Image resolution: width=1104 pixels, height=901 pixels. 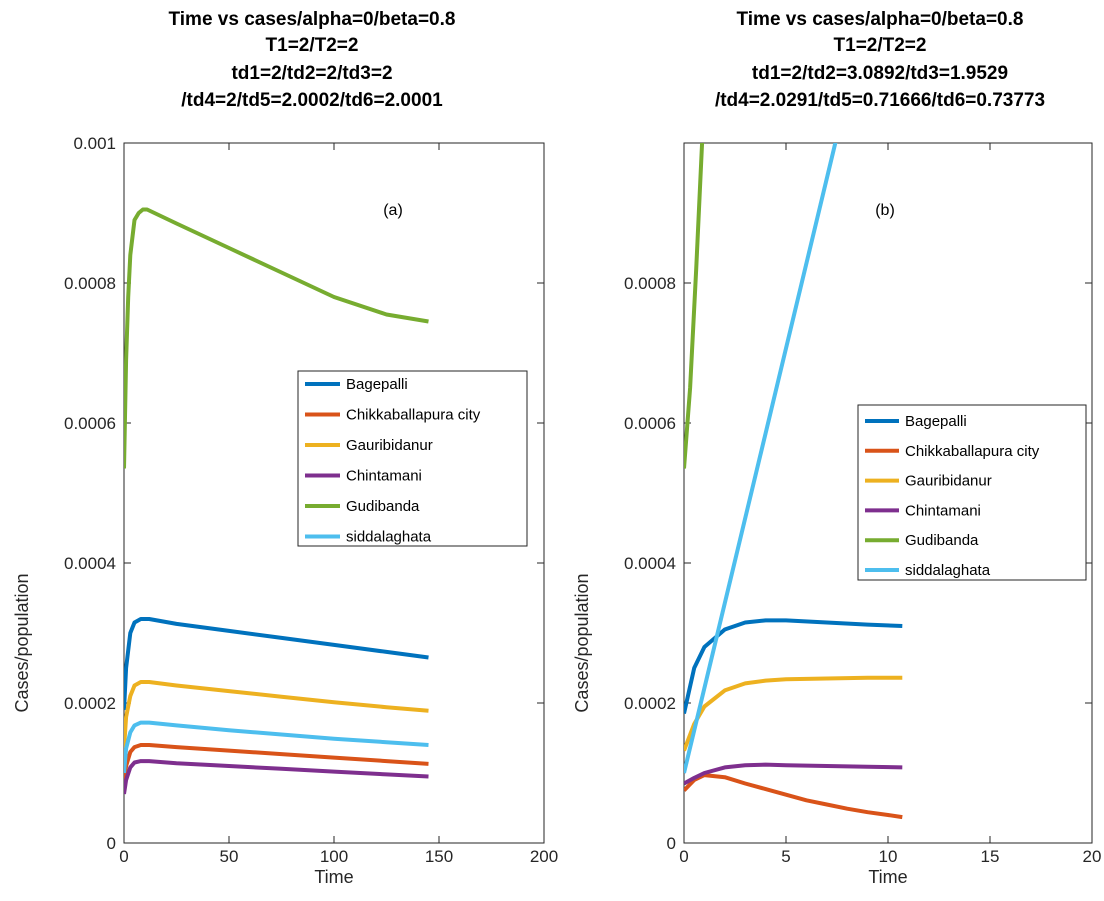 I want to click on panel-annotation: (b), so click(x=885, y=210).